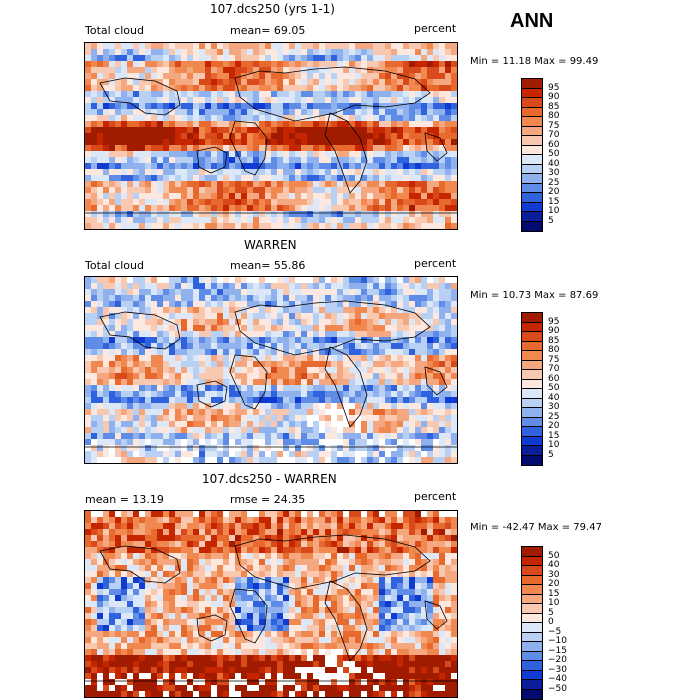  What do you see at coordinates (555, 631) in the screenshot?
I see `colorbar-label: −5` at bounding box center [555, 631].